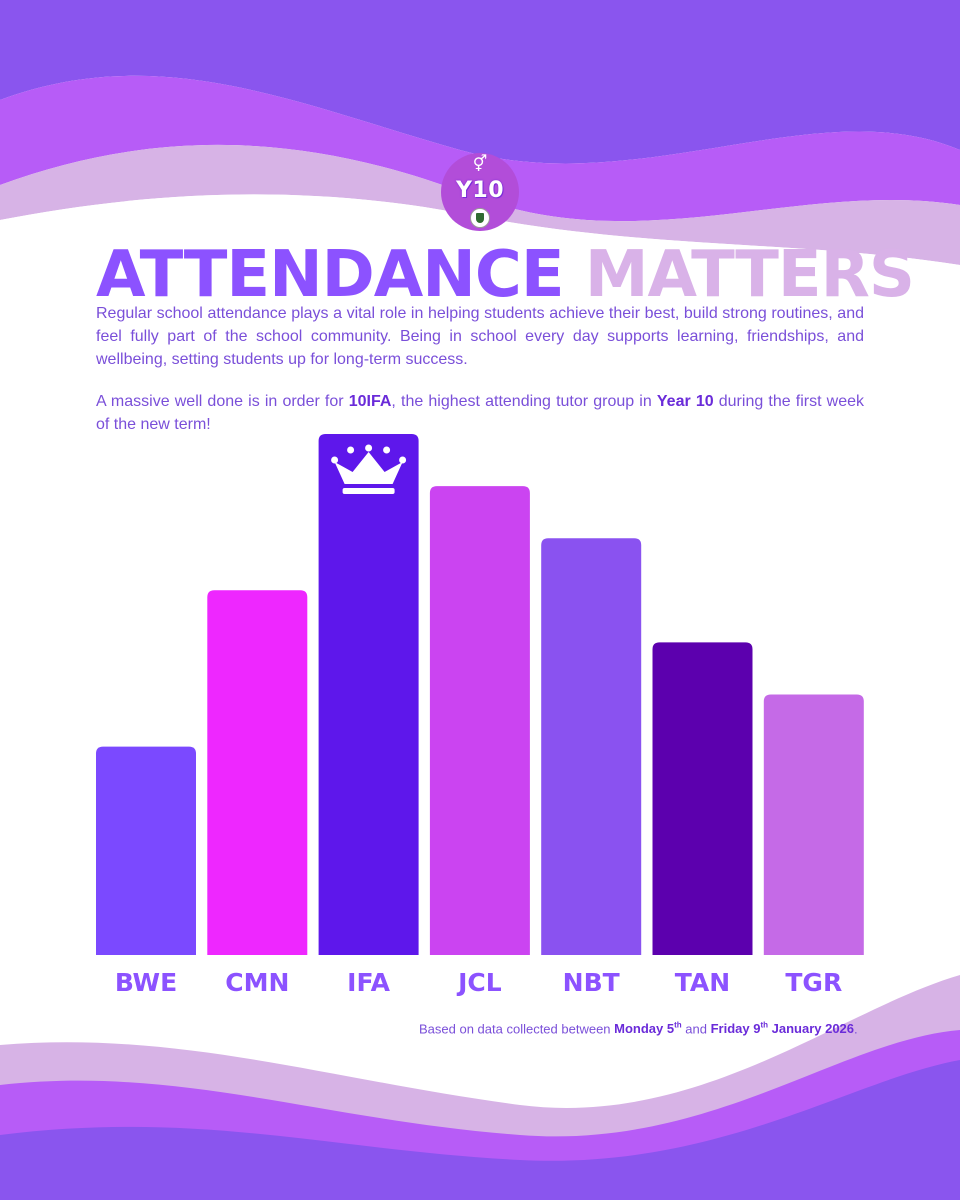 The image size is (960, 1200). I want to click on top-wave-back, so click(480, 82).